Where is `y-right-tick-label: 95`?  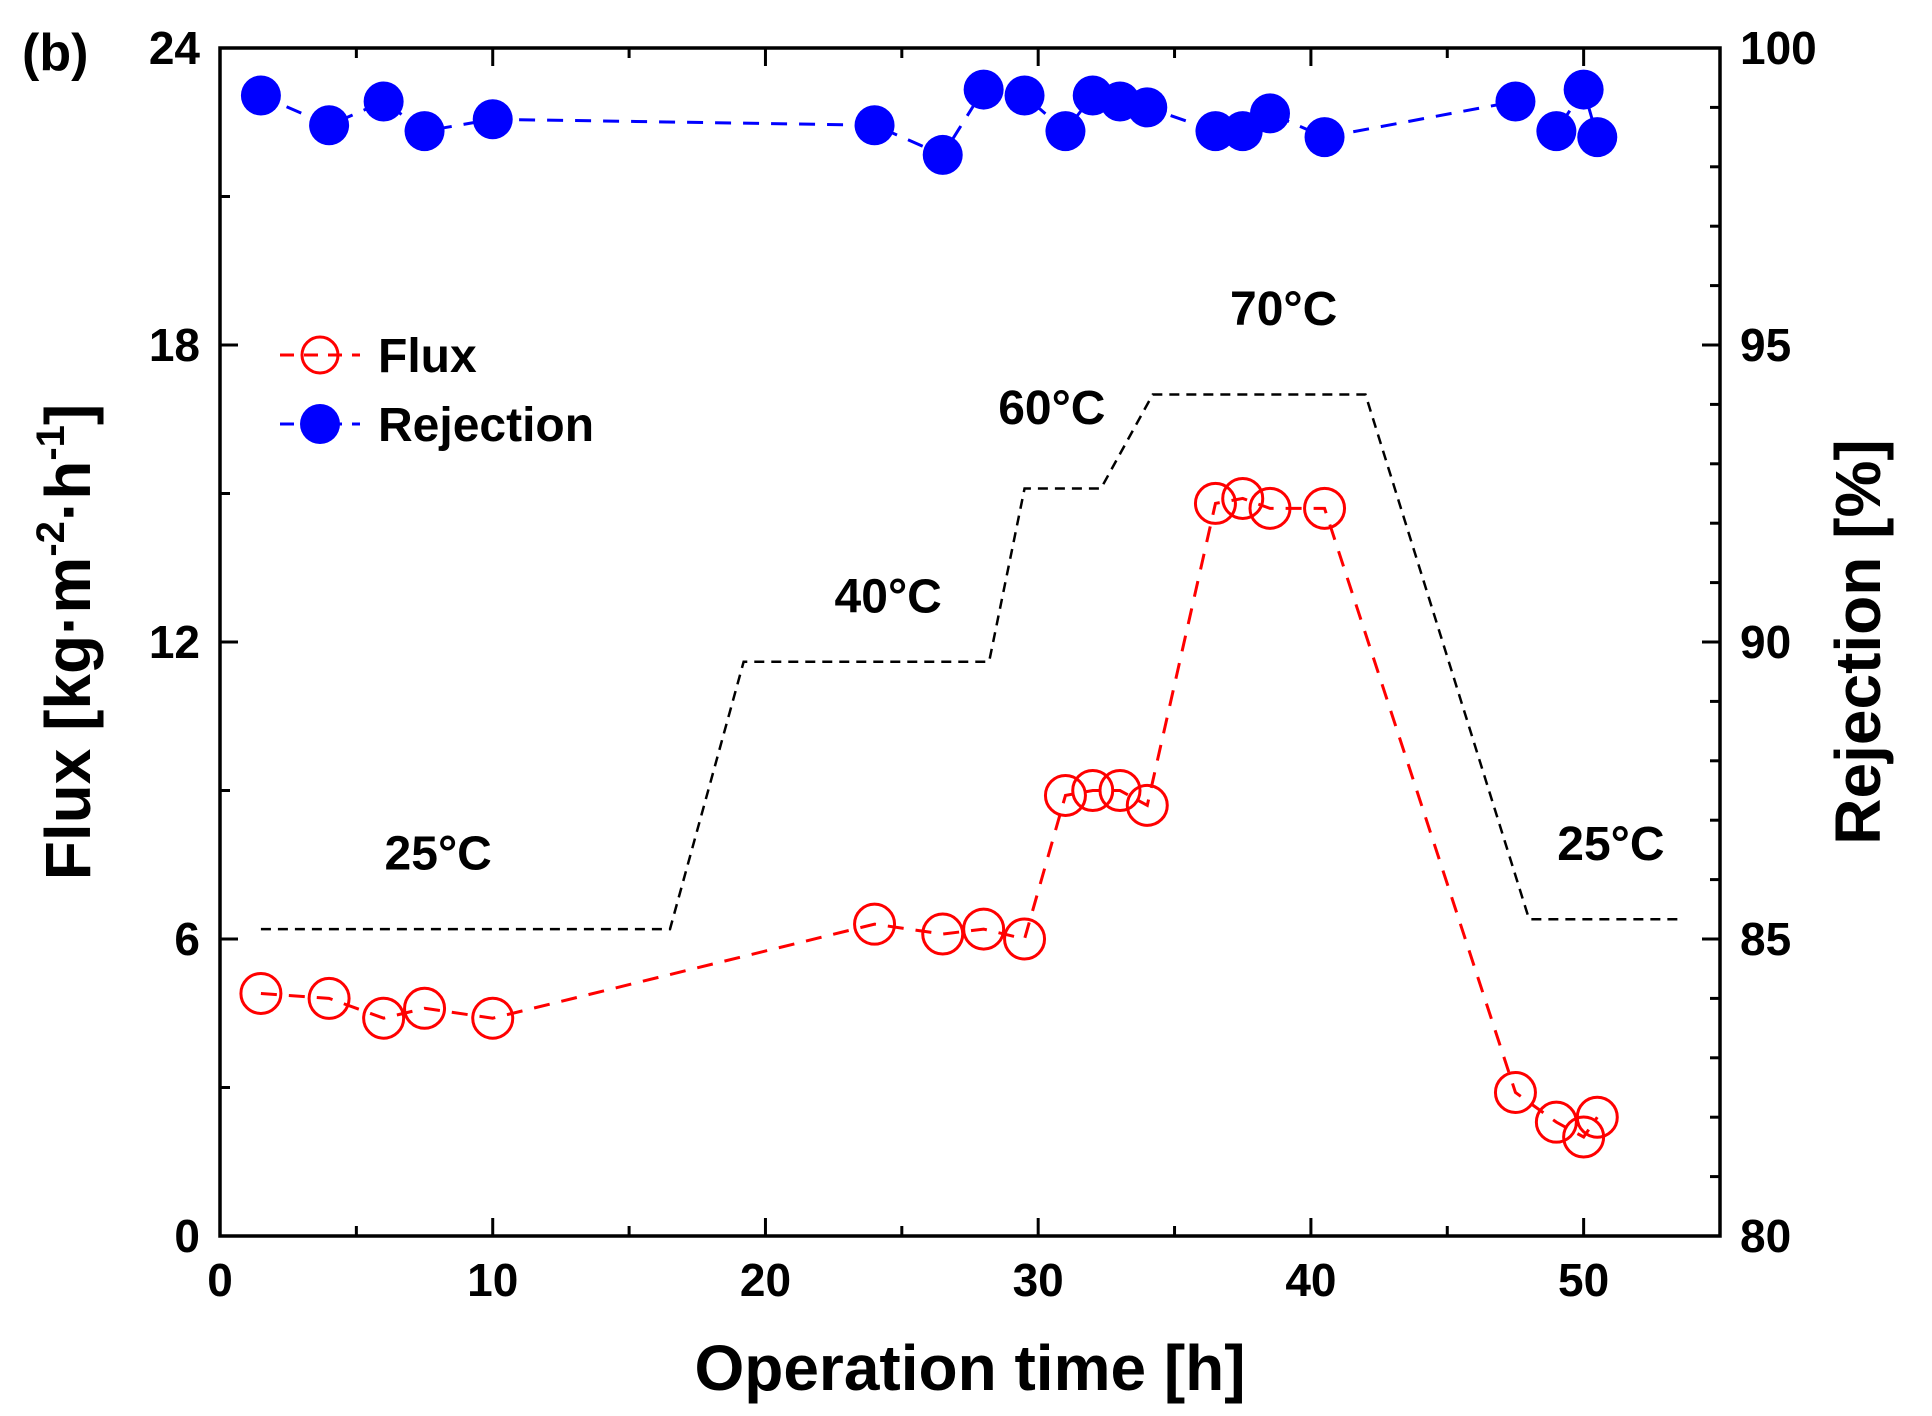
y-right-tick-label: 95 is located at coordinates (1765, 345).